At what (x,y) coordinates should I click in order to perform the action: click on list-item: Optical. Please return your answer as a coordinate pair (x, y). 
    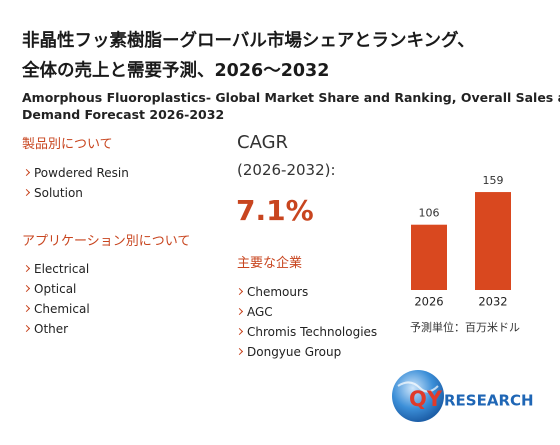
    Looking at the image, I should click on (50, 289).